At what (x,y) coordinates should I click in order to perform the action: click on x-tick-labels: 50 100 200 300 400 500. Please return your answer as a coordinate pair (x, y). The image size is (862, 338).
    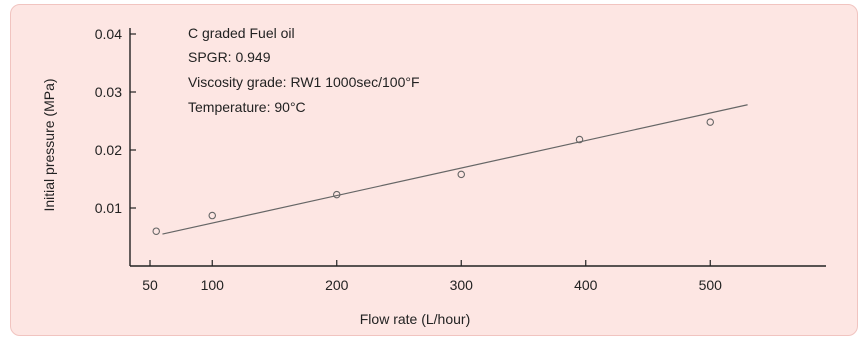
    Looking at the image, I should click on (432, 285).